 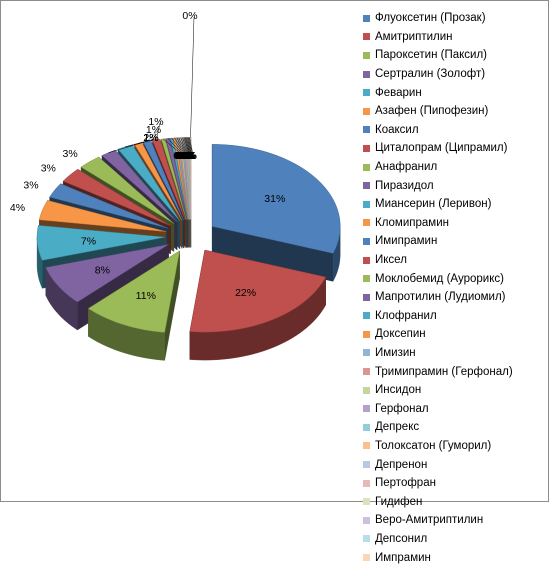 What do you see at coordinates (403, 557) in the screenshot?
I see `legend-label: Импрамин` at bounding box center [403, 557].